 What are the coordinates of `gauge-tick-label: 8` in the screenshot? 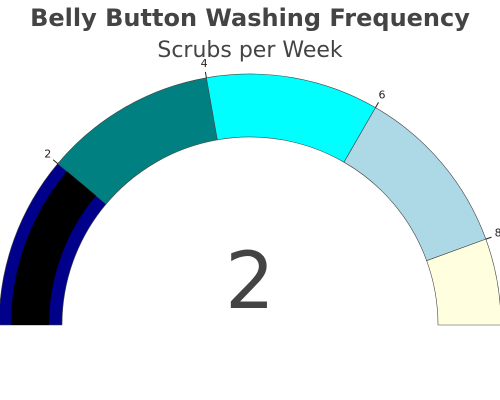 It's located at (497, 233).